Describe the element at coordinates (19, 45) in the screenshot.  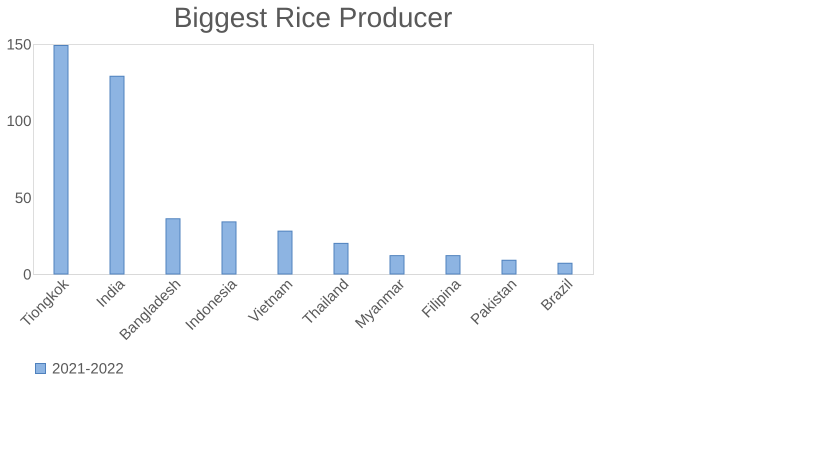
I see `y-tick-label: 150` at that location.